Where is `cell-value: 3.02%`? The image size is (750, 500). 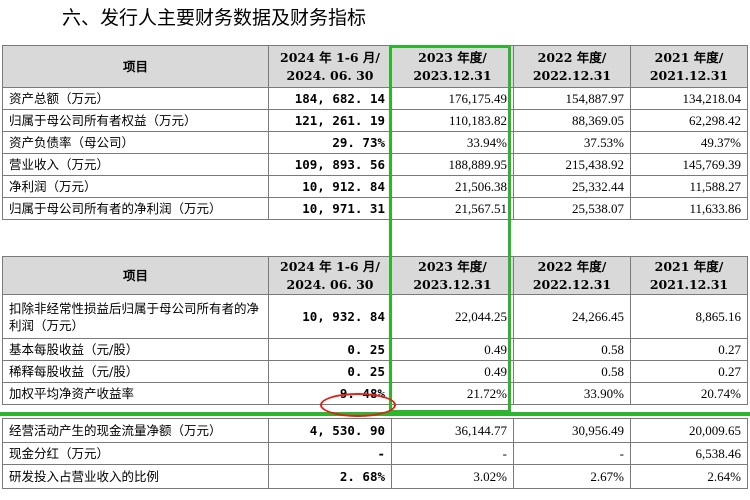
cell-value: 3.02% is located at coordinates (452, 476).